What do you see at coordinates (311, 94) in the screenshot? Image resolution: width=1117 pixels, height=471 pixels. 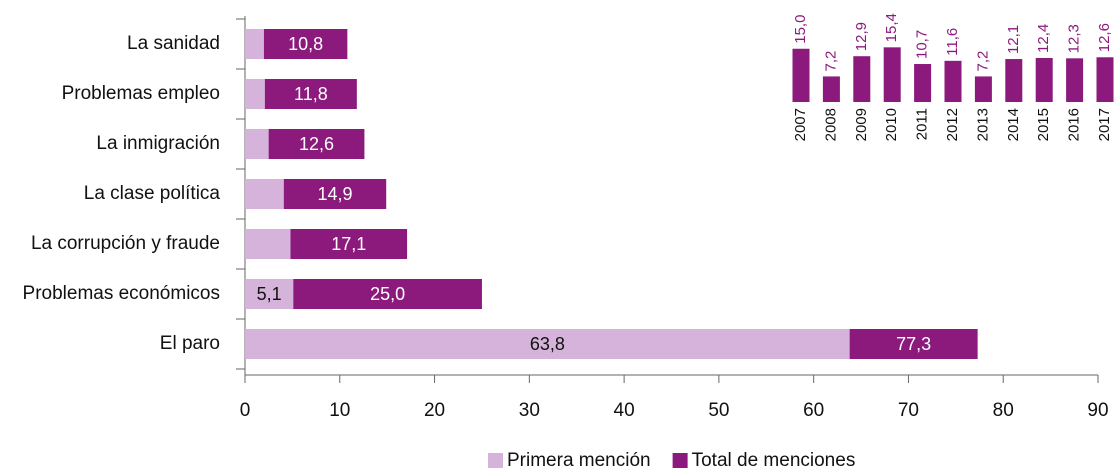 I see `value-label: 11,8` at bounding box center [311, 94].